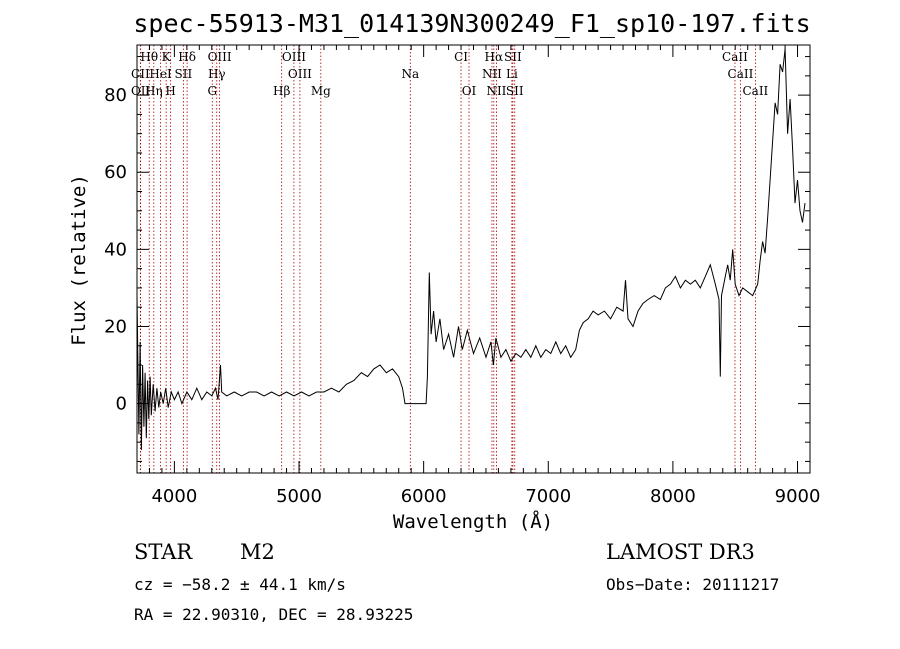  What do you see at coordinates (257, 552) in the screenshot?
I see `object-subclass: M2` at bounding box center [257, 552].